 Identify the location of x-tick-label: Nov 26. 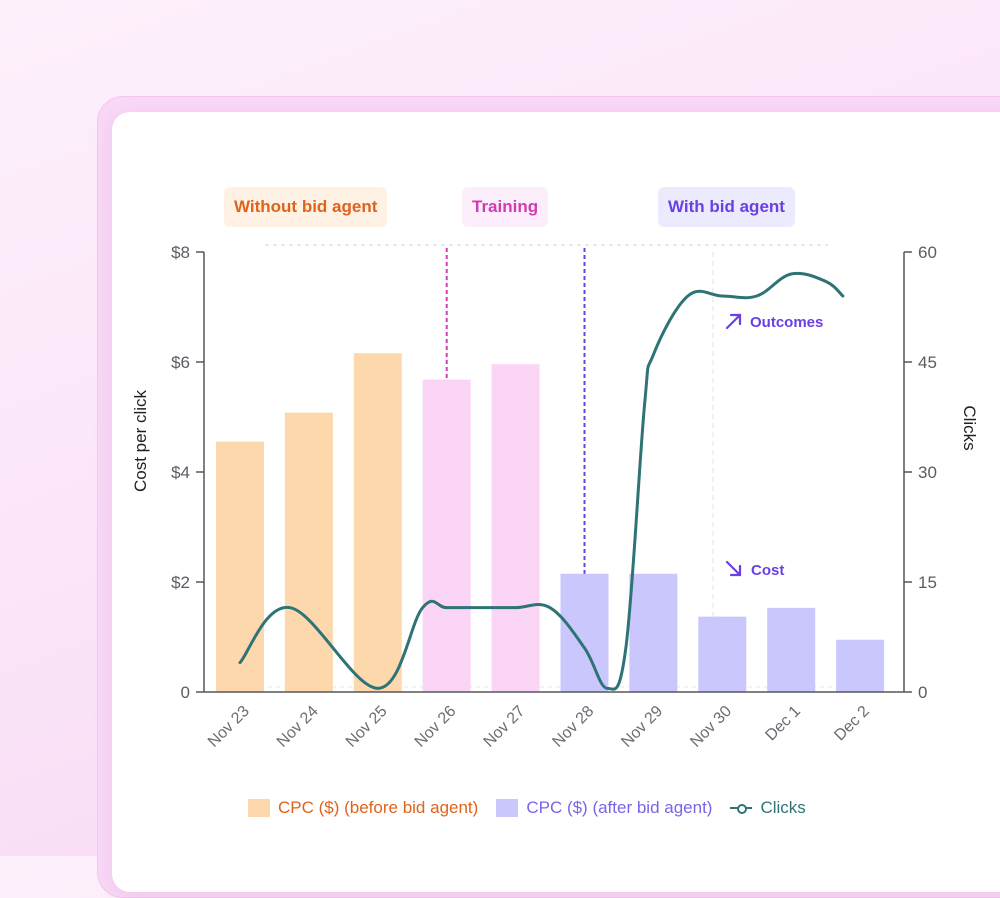
(436, 727).